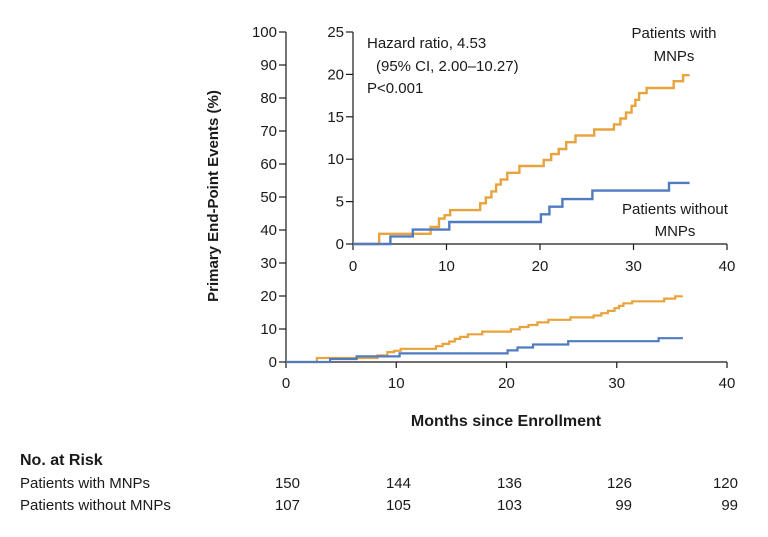 The width and height of the screenshot is (768, 537). What do you see at coordinates (268, 296) in the screenshot?
I see `main-y-tick-label: 20` at bounding box center [268, 296].